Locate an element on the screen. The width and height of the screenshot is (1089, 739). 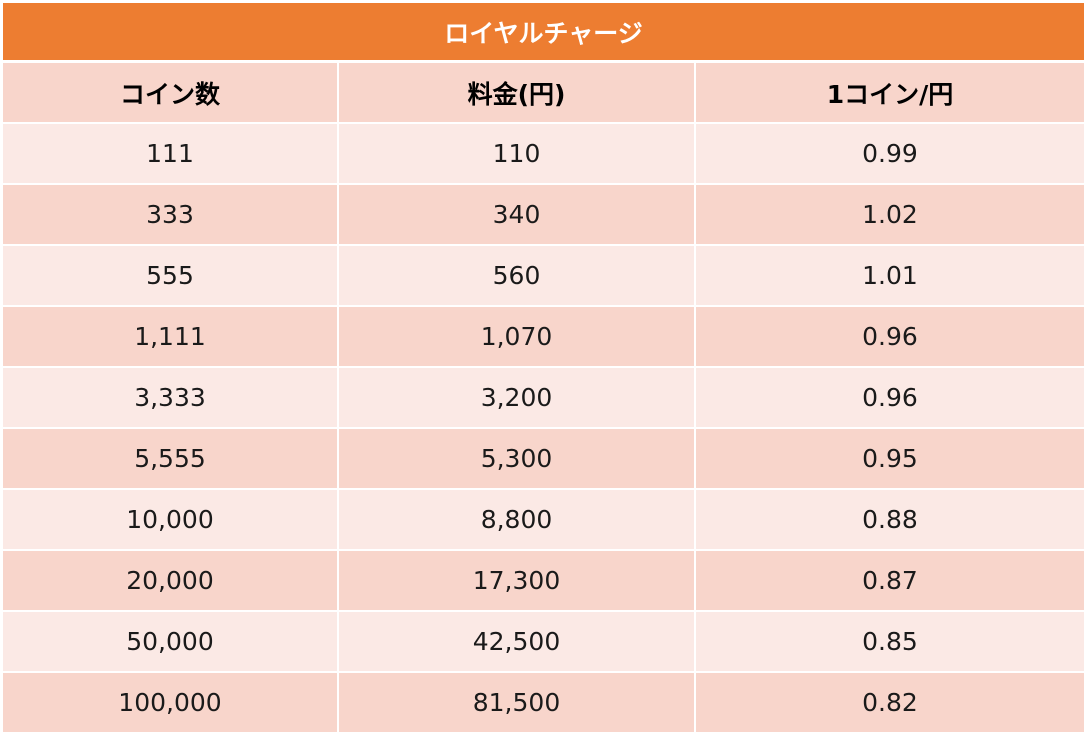
table-row: 20,000 17,300 0.87 is located at coordinates (543, 581).